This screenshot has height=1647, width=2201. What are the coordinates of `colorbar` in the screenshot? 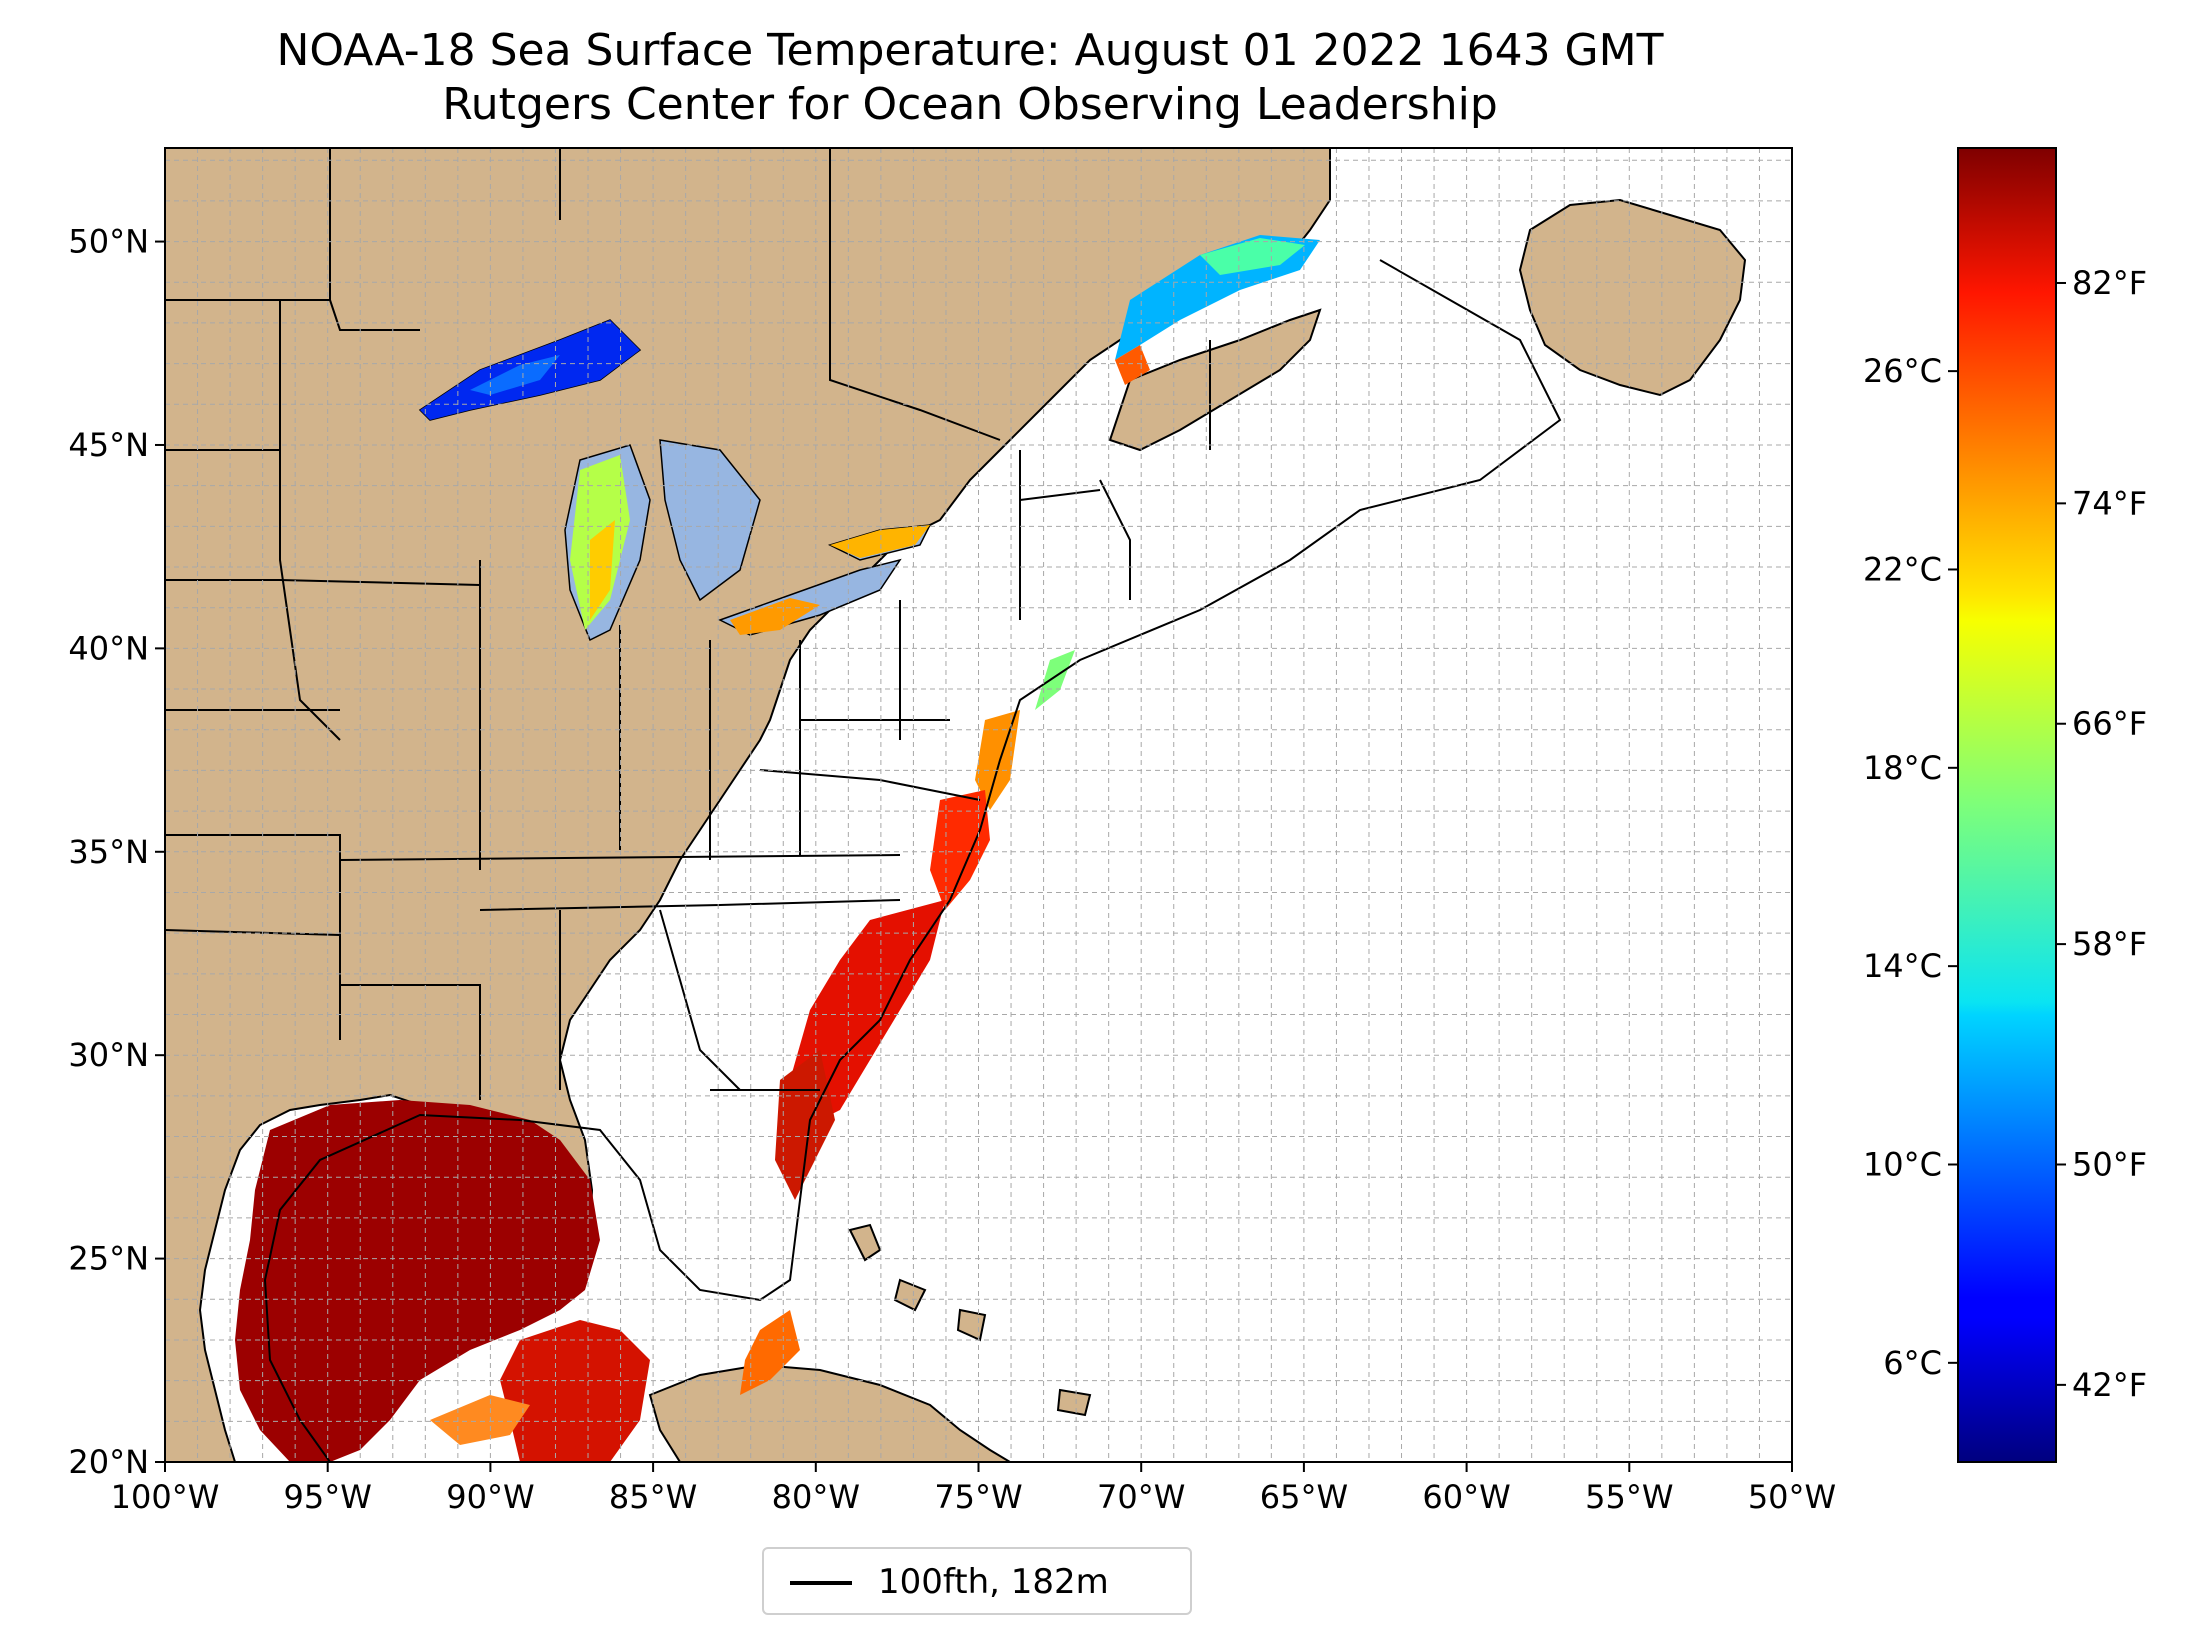 It's located at (2007, 805).